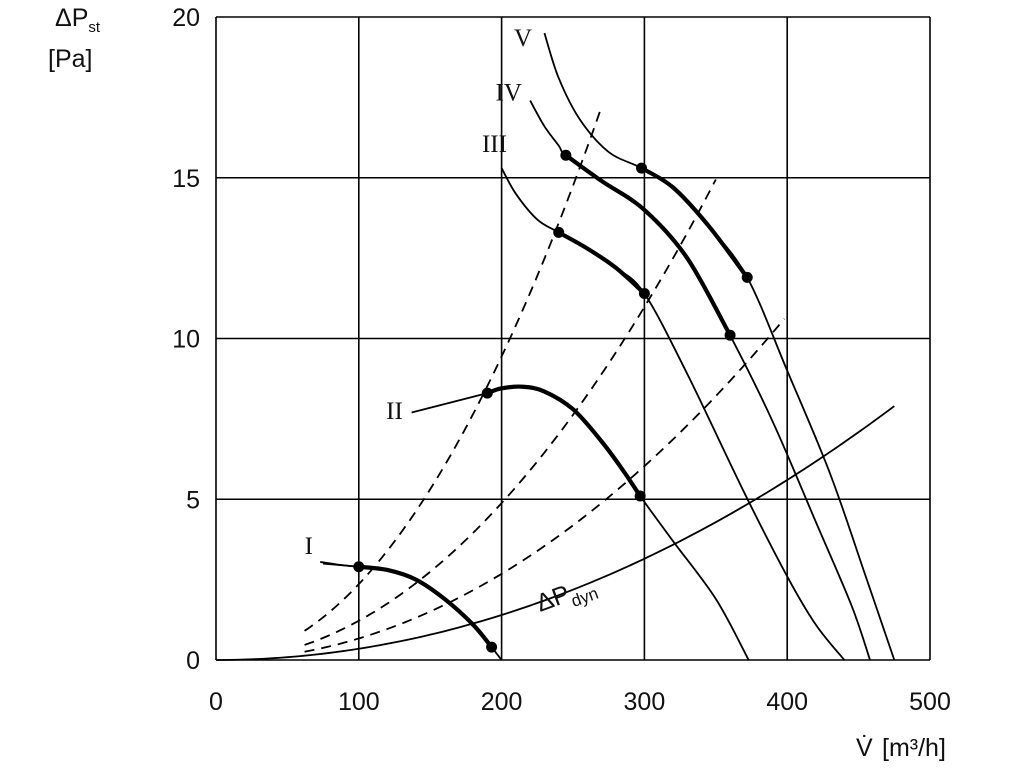 The width and height of the screenshot is (1024, 768). What do you see at coordinates (449, 403) in the screenshot?
I see `leader-II` at bounding box center [449, 403].